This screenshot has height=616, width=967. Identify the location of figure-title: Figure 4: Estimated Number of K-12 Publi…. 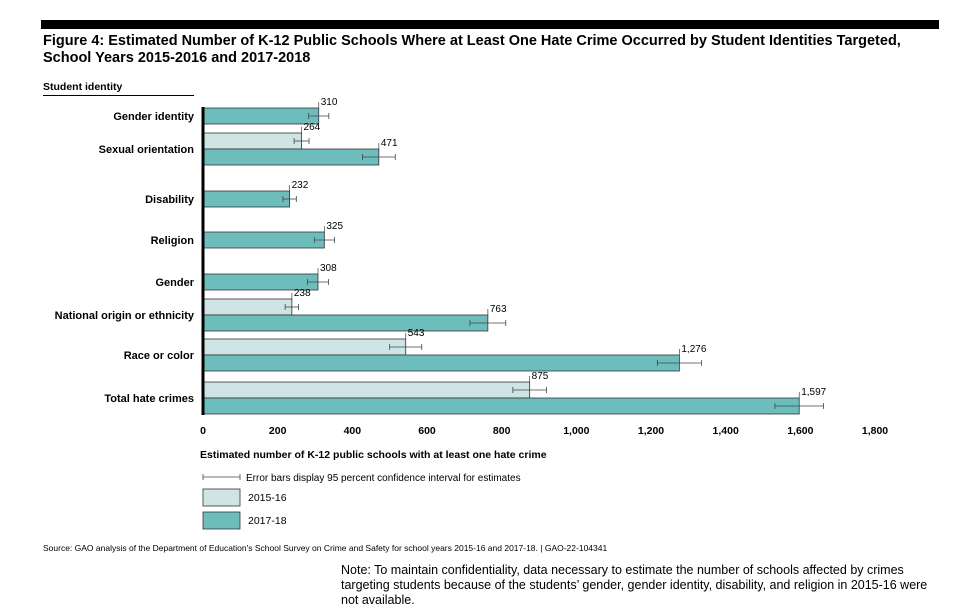
(472, 49).